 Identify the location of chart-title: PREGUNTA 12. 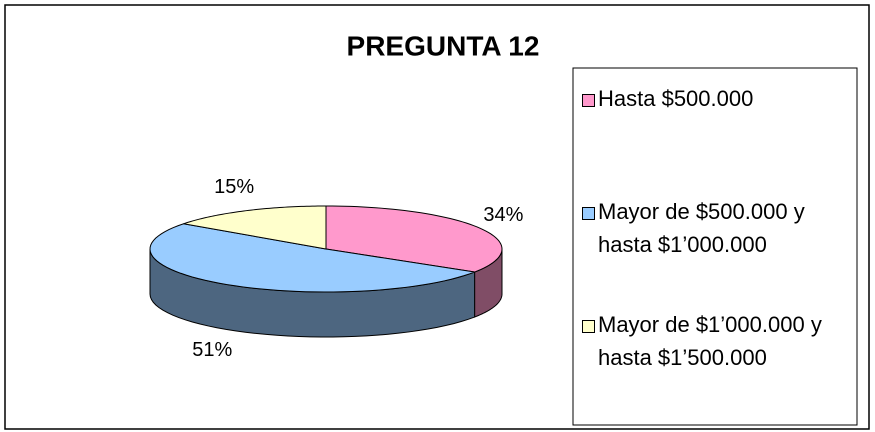
(443, 45).